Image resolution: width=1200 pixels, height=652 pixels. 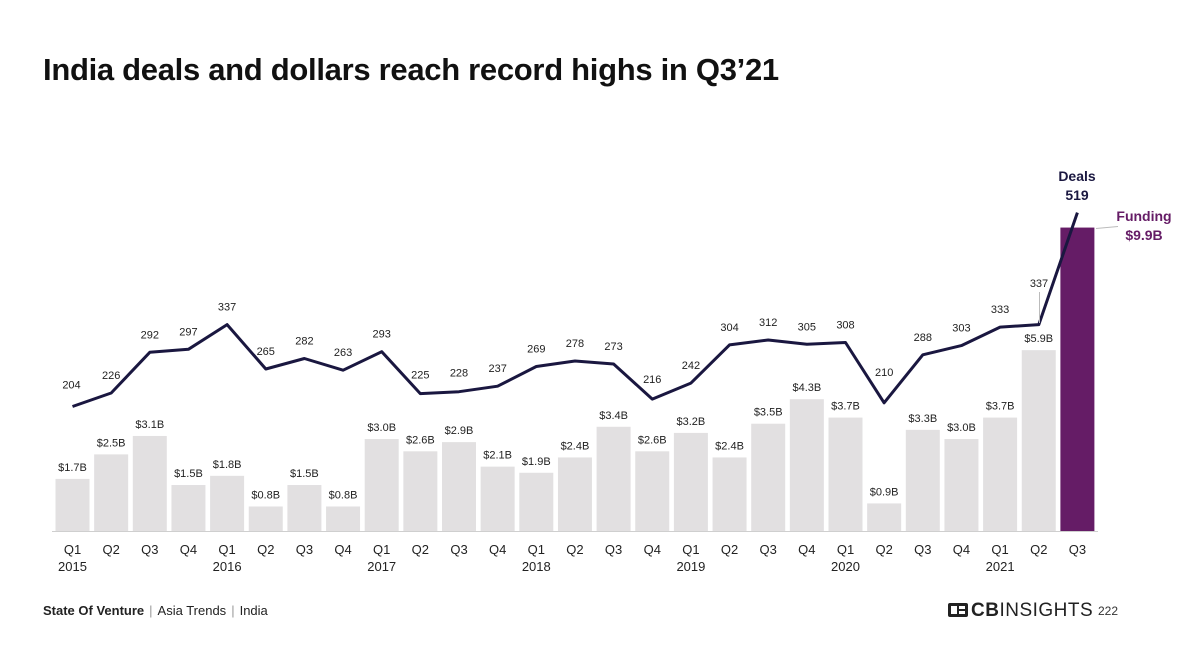 What do you see at coordinates (807, 327) in the screenshot?
I see `deals-value-label: 305` at bounding box center [807, 327].